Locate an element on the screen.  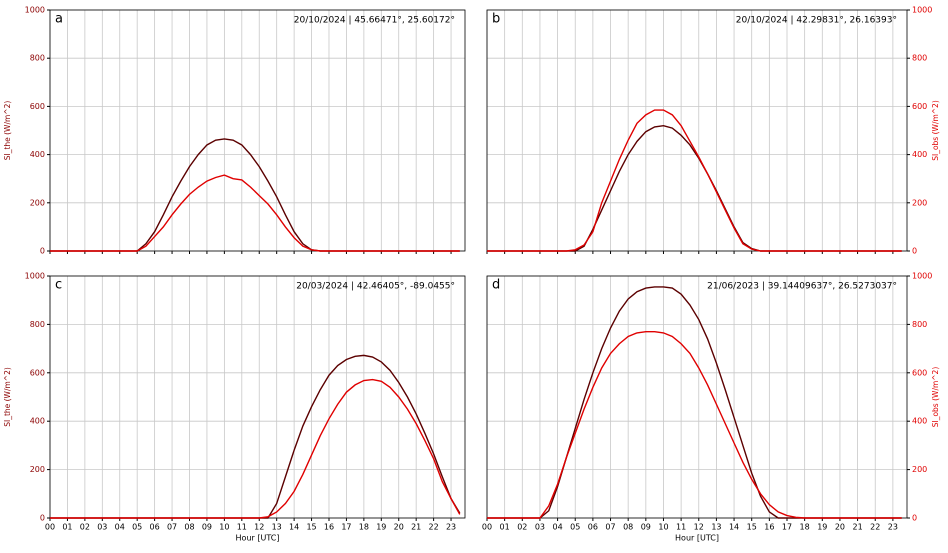
x-tick-label: 11 is located at coordinates (242, 527).